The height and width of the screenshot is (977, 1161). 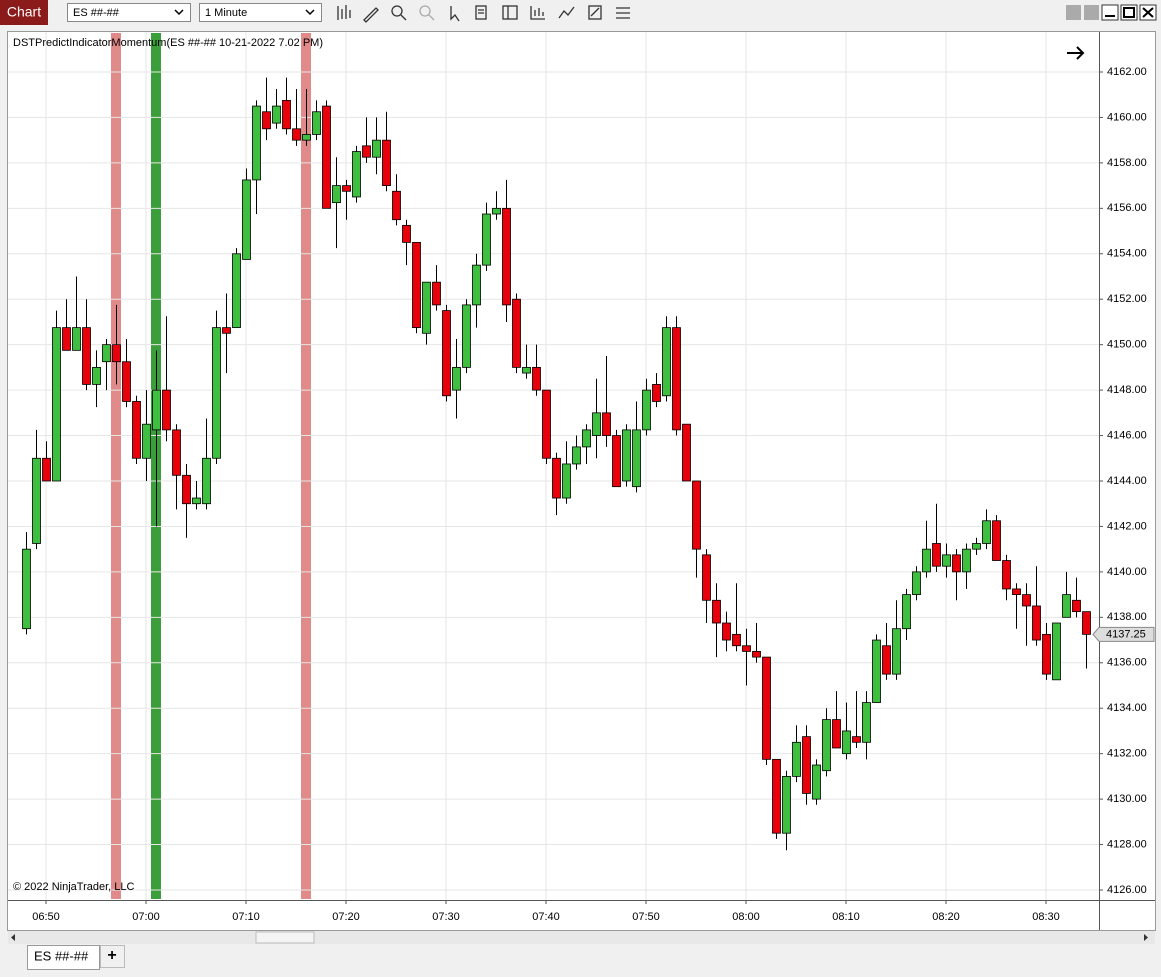 What do you see at coordinates (306, 466) in the screenshot?
I see `highlight-band` at bounding box center [306, 466].